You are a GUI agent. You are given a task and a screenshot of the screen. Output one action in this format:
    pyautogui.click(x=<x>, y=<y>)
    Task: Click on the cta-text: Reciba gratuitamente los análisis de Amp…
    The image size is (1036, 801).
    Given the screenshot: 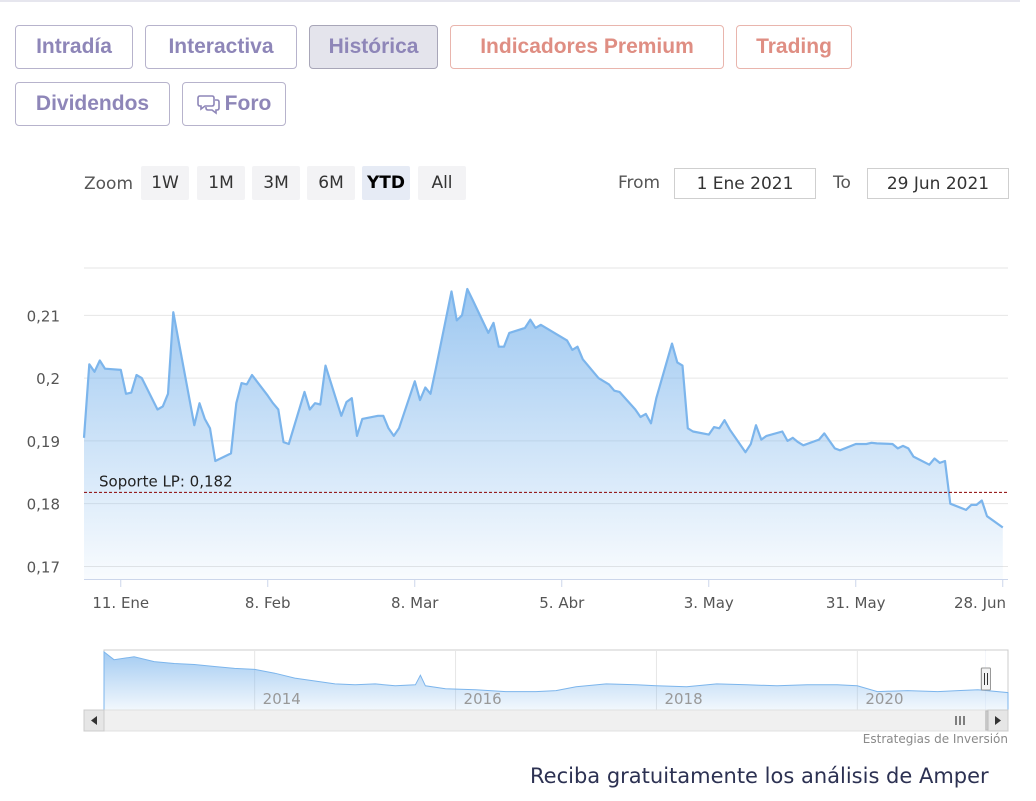 What is the action you would take?
    pyautogui.click(x=759, y=776)
    